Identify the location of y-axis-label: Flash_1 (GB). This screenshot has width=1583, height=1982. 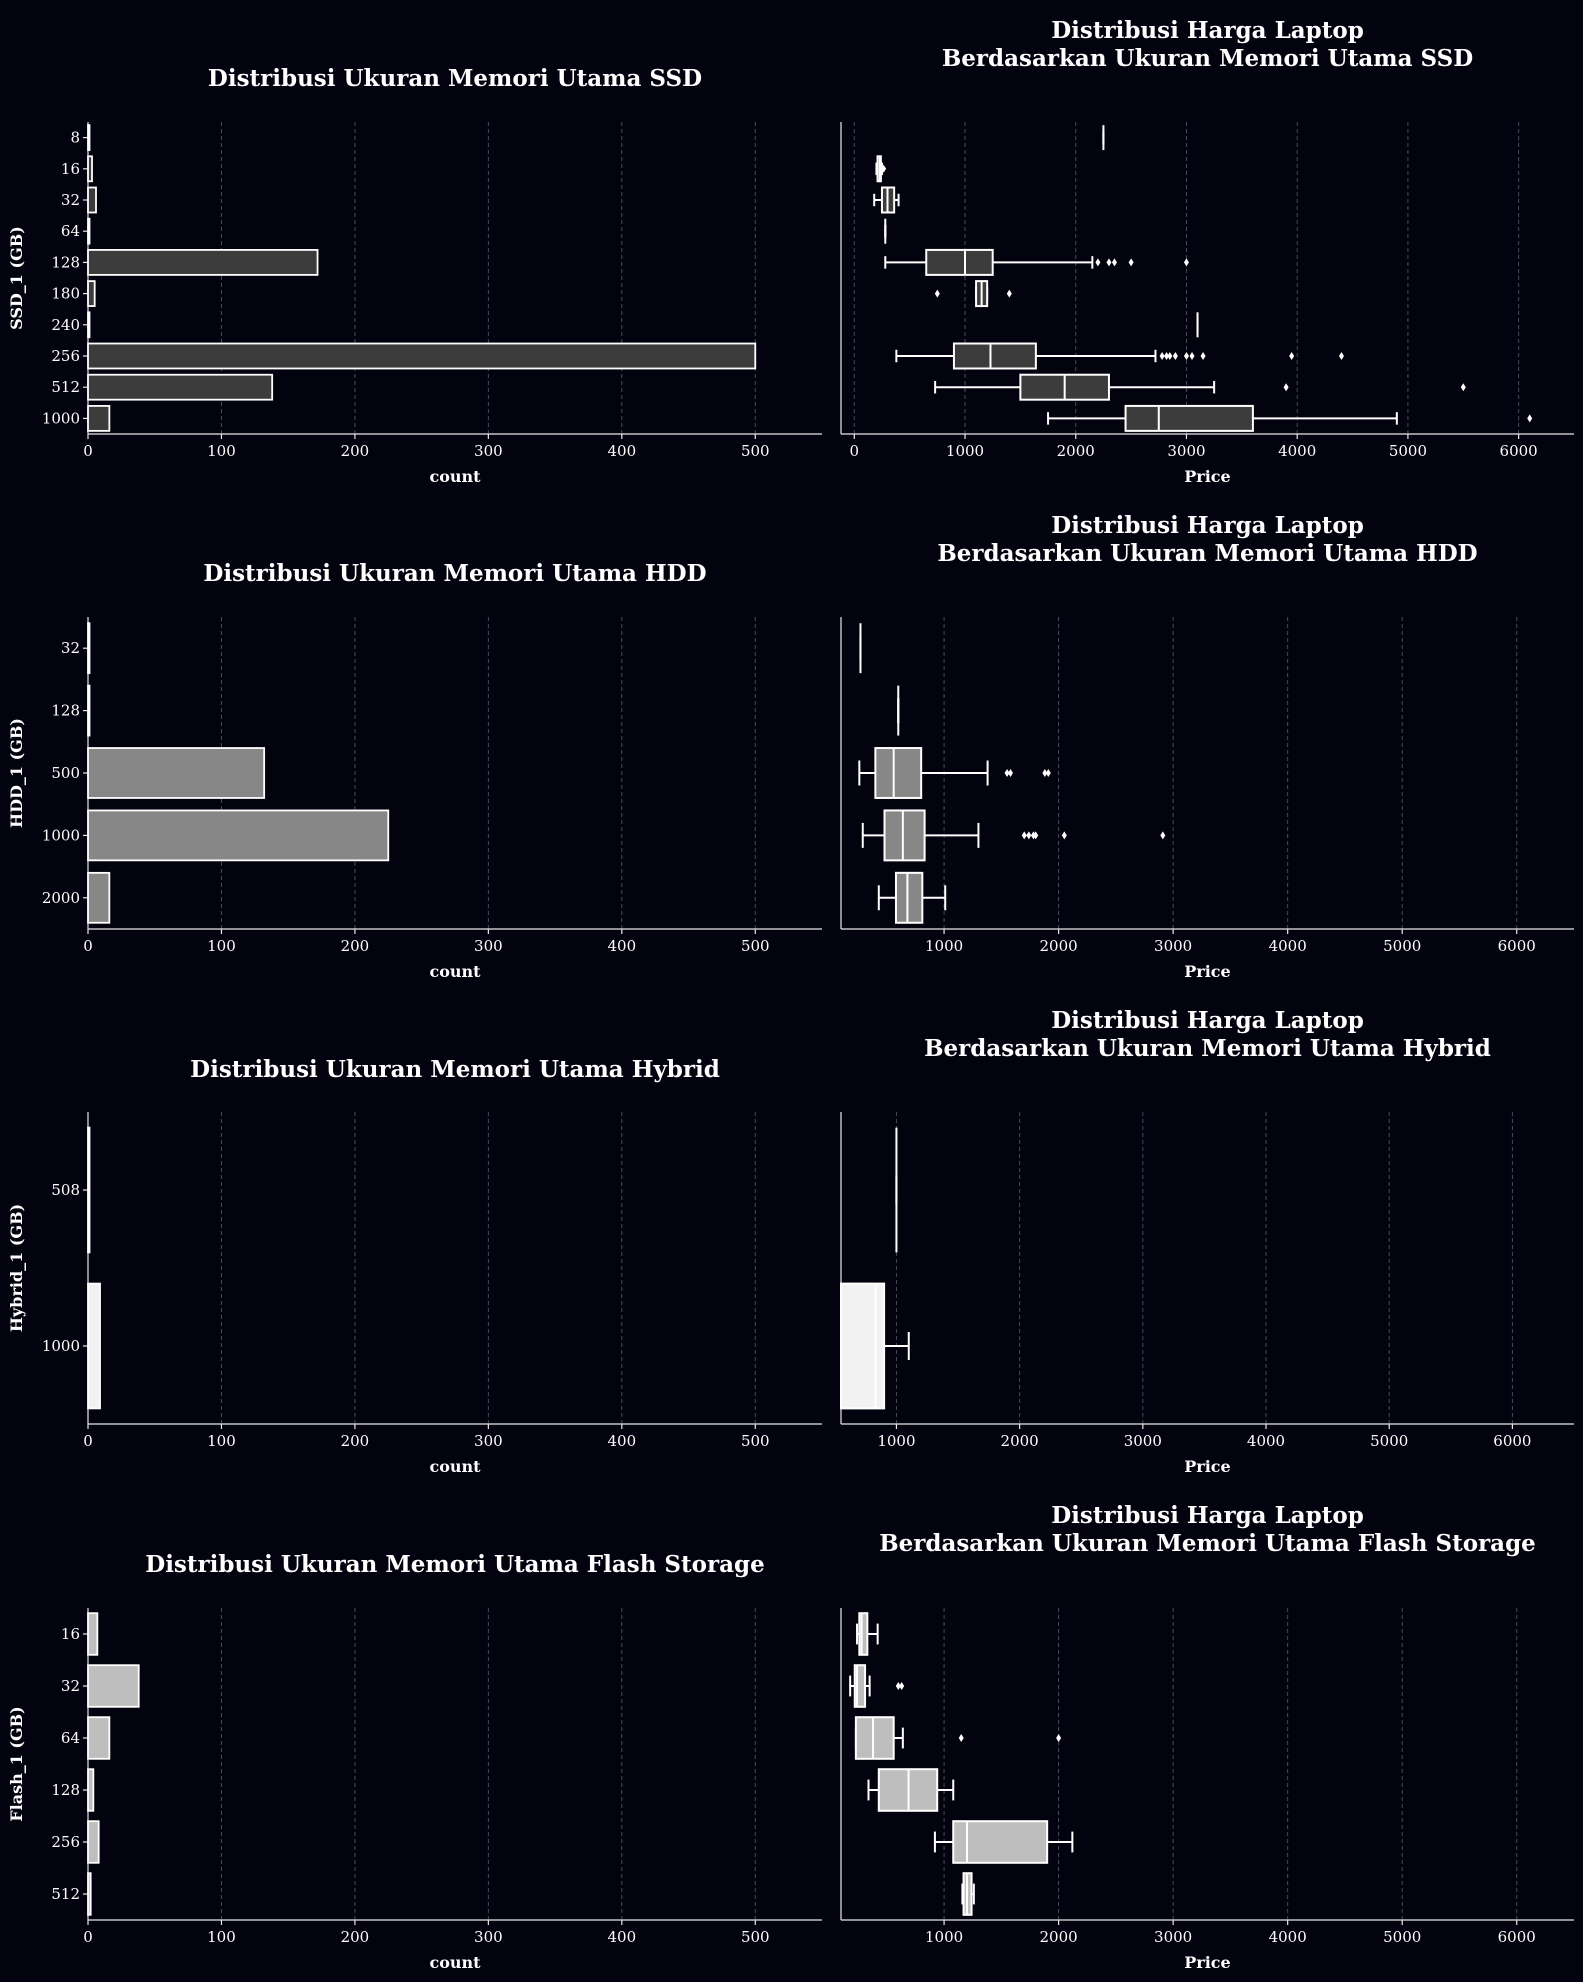
(16, 1763).